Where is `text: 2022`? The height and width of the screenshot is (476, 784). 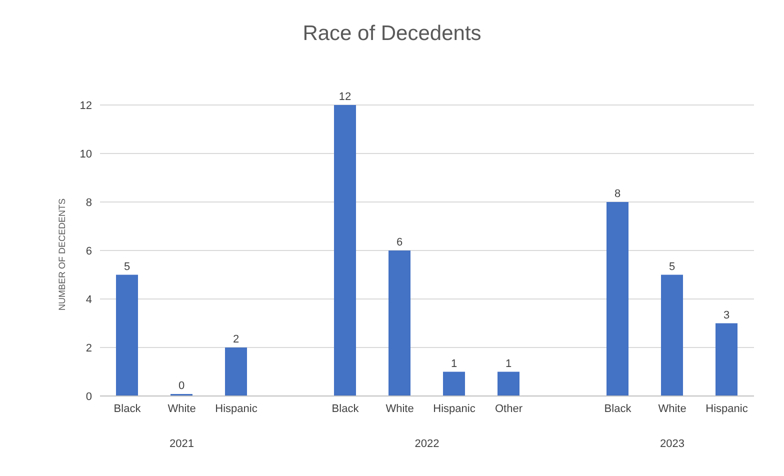 text: 2022 is located at coordinates (427, 444).